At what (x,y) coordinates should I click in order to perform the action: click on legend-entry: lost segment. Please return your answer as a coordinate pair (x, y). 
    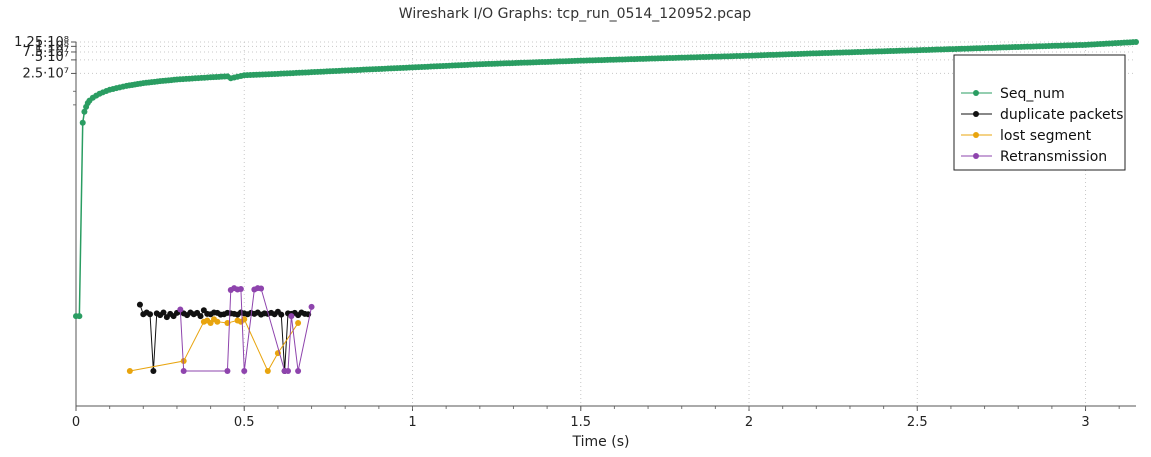
    Looking at the image, I should click on (1026, 136).